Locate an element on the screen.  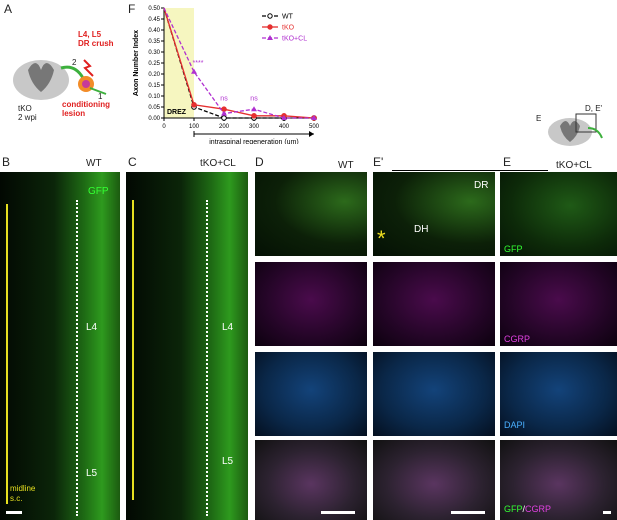
y-tick-label: 0.25 is located at coordinates (154, 64).